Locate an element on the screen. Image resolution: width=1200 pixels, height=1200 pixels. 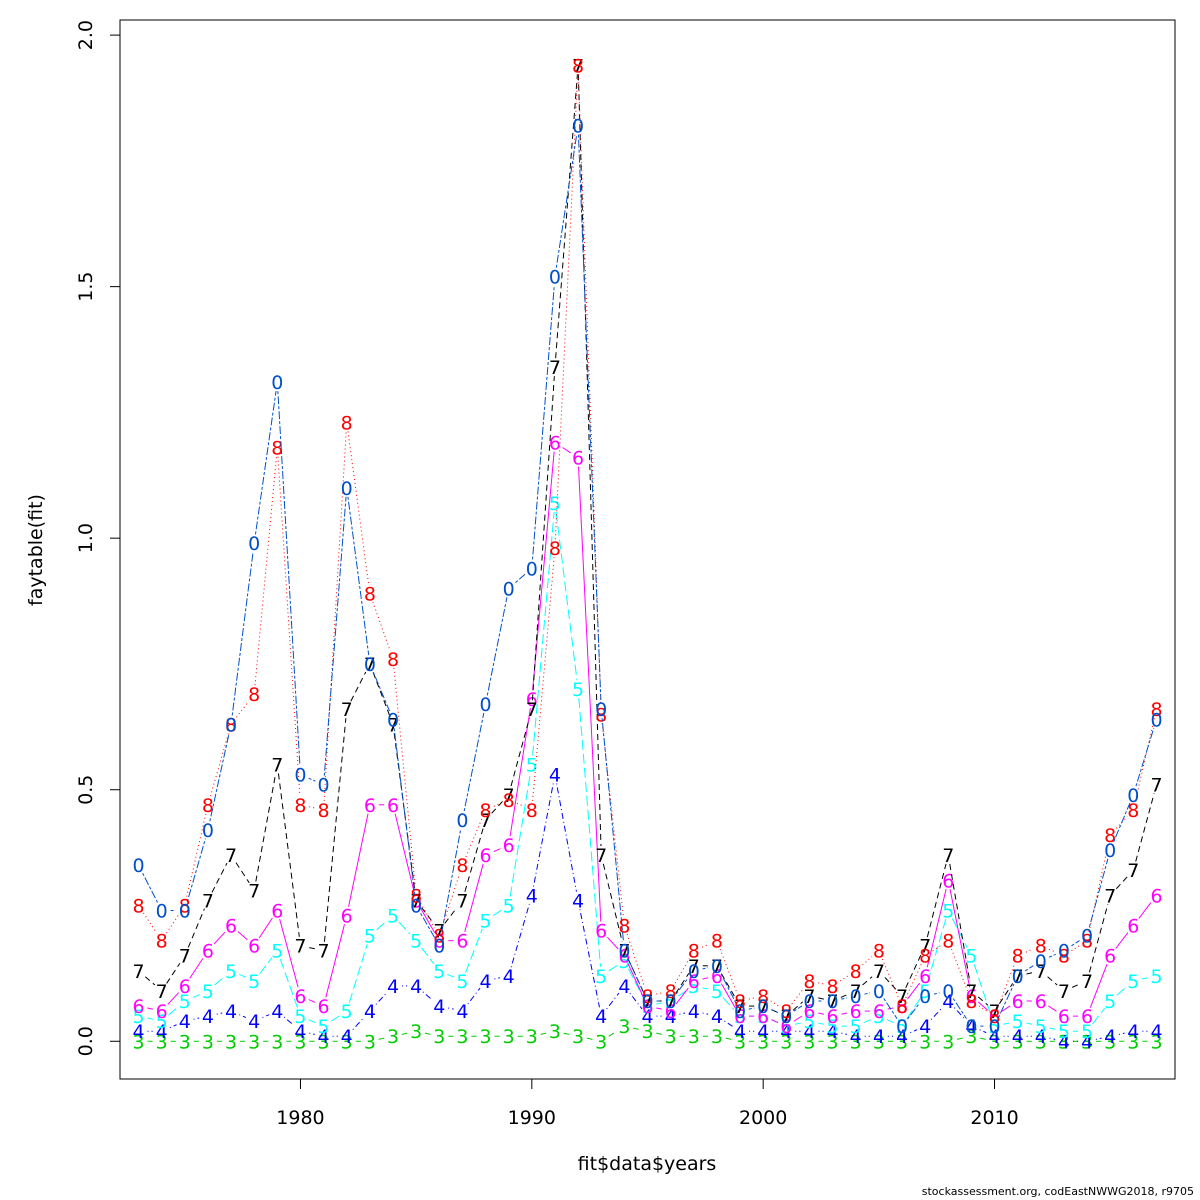
y-tick-label: 1.5 is located at coordinates (86, 287).